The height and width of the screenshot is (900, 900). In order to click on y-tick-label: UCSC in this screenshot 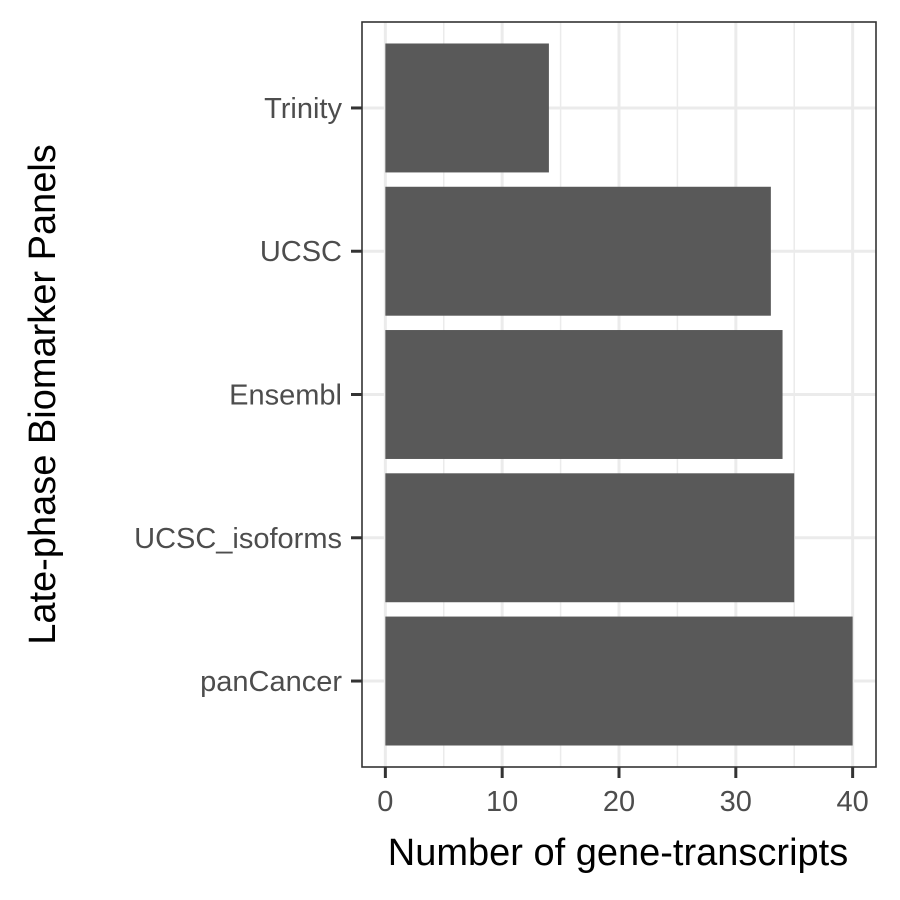, I will do `click(301, 252)`.